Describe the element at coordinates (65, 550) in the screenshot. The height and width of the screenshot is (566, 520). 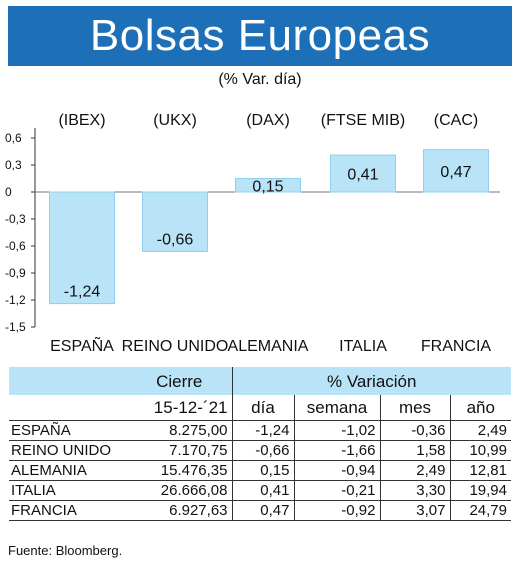
I see `source-note: Fuente: Bloomberg.` at that location.